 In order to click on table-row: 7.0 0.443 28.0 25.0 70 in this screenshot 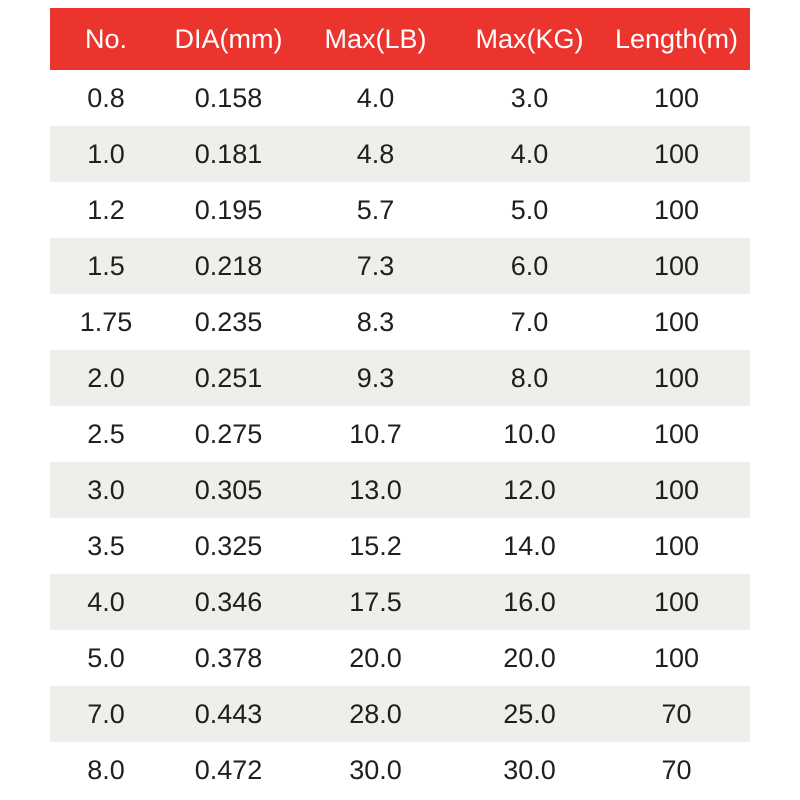, I will do `click(400, 714)`.